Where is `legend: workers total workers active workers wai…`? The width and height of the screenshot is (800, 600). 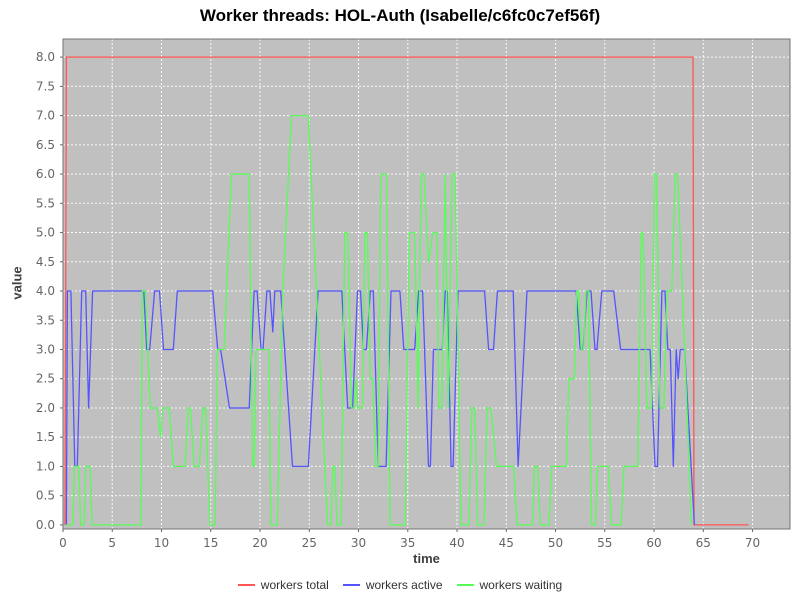 legend: workers total workers active workers wai… is located at coordinates (400, 585).